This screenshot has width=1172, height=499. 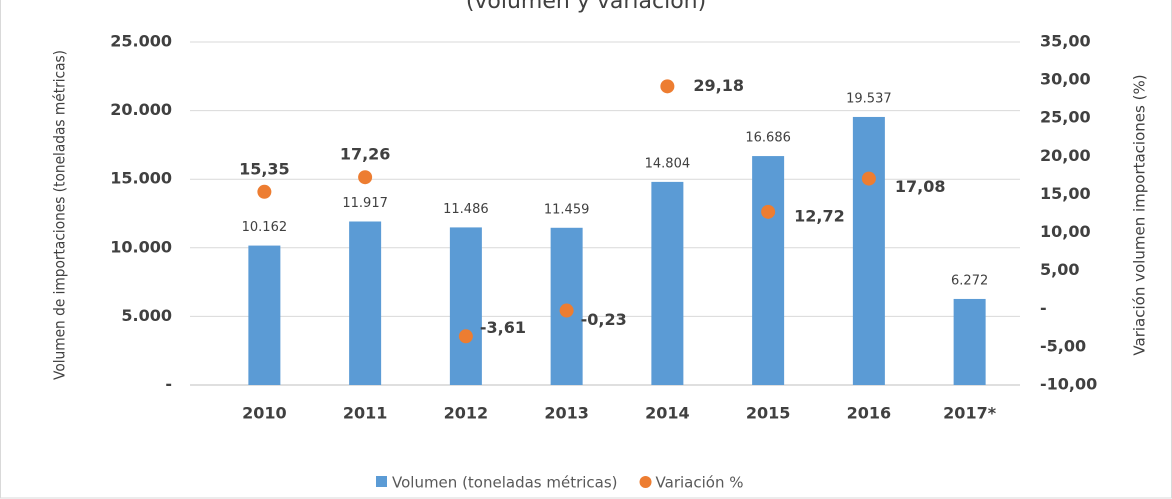 I want to click on bar-value-label: 16.686, so click(x=768, y=138).